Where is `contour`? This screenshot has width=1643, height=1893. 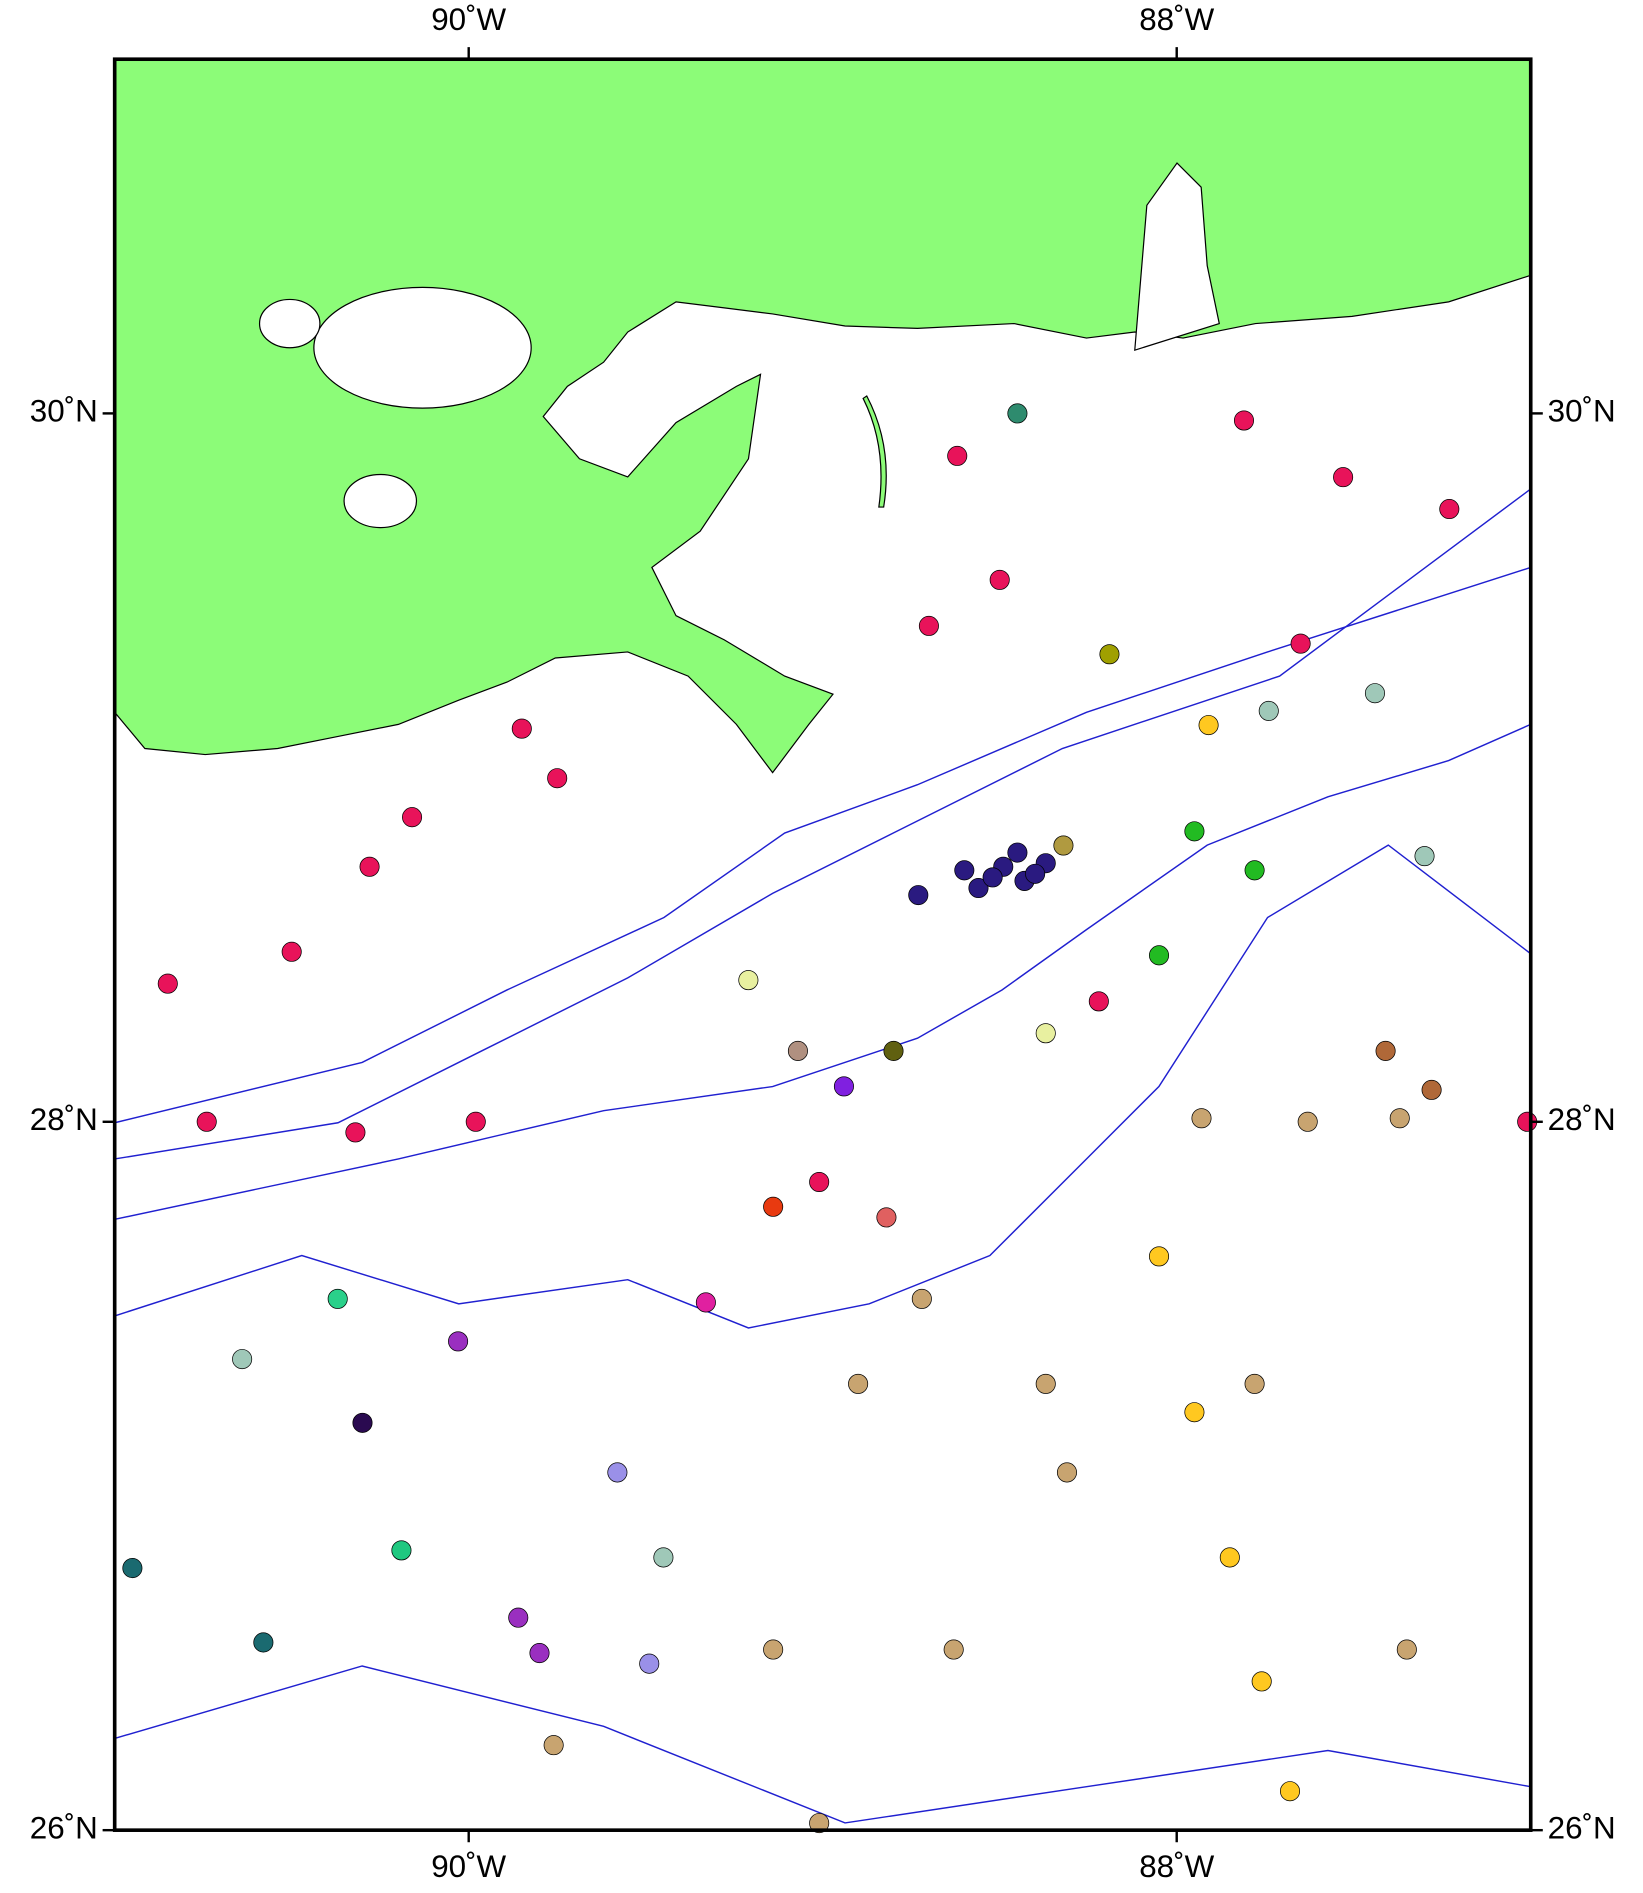 contour is located at coordinates (822, 1744).